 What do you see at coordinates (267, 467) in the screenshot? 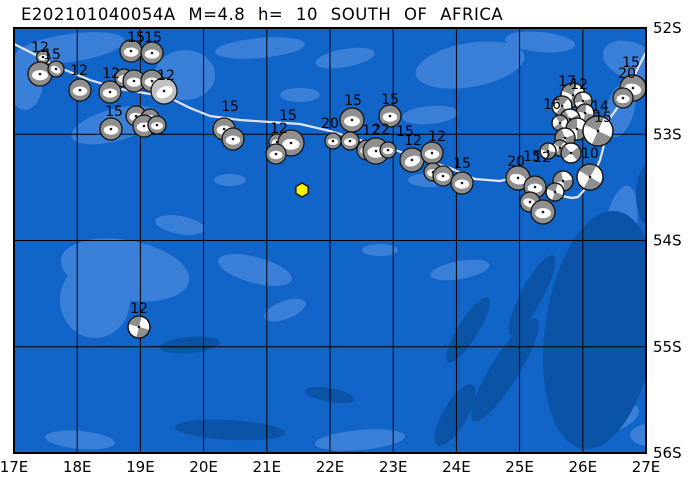
I see `x-tick-label: 21E` at bounding box center [267, 467].